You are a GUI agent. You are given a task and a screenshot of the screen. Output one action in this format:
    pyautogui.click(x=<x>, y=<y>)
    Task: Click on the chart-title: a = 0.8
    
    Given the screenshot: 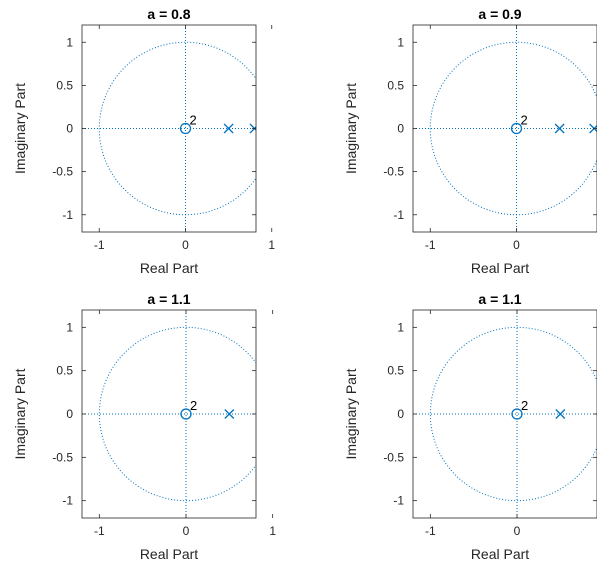 What is the action you would take?
    pyautogui.click(x=168, y=14)
    